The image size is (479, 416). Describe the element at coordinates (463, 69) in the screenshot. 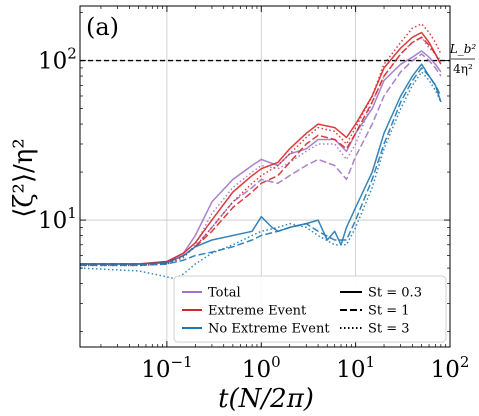

I see `reference-label-denominator: 4η²` at that location.